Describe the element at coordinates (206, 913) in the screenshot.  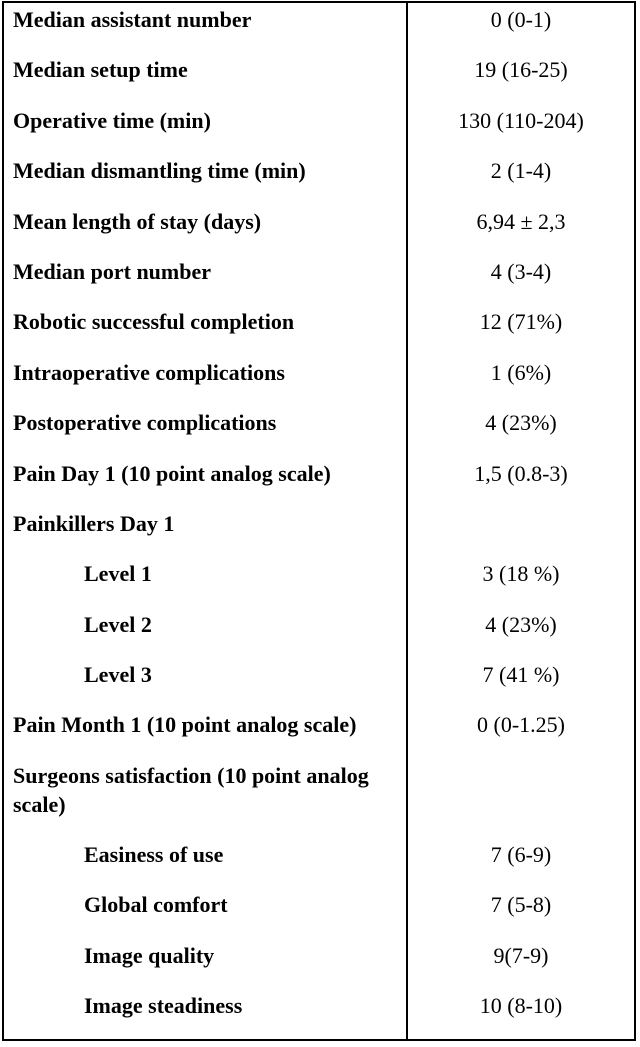
I see `row-label: Global comfort` at that location.